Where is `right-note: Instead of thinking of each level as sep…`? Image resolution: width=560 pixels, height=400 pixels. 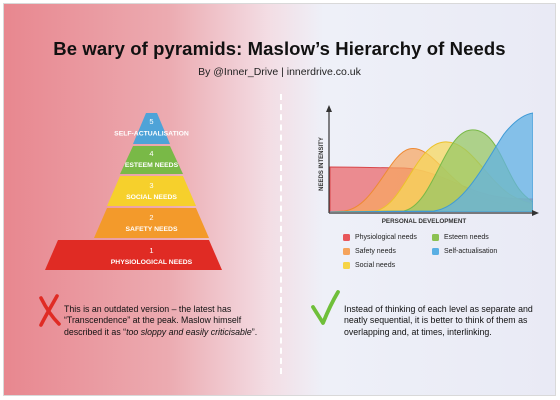 right-note: Instead of thinking of each level as sep… is located at coordinates (438, 320).